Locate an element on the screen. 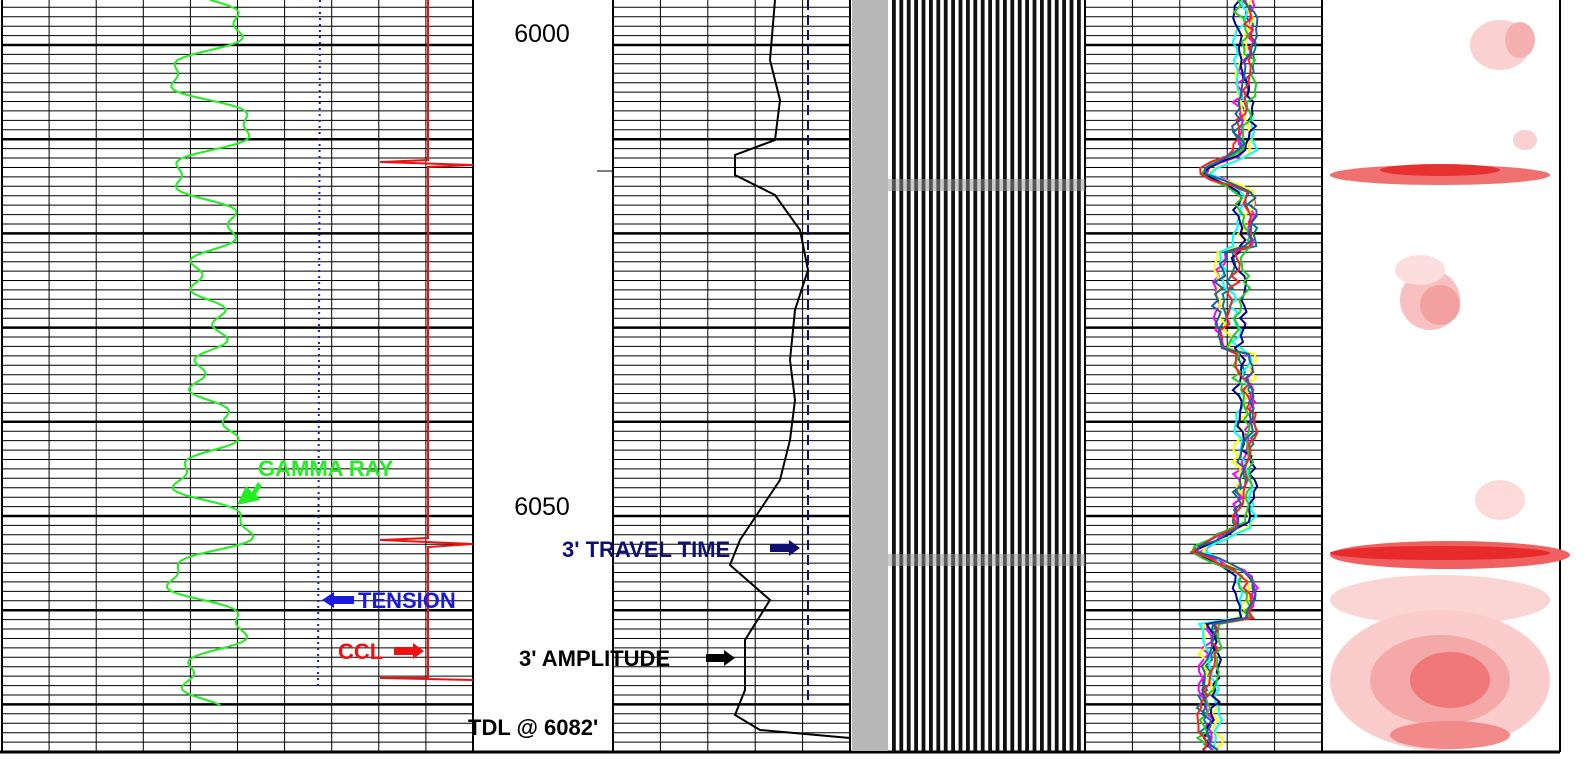  depth-label: 6050 is located at coordinates (542, 507).